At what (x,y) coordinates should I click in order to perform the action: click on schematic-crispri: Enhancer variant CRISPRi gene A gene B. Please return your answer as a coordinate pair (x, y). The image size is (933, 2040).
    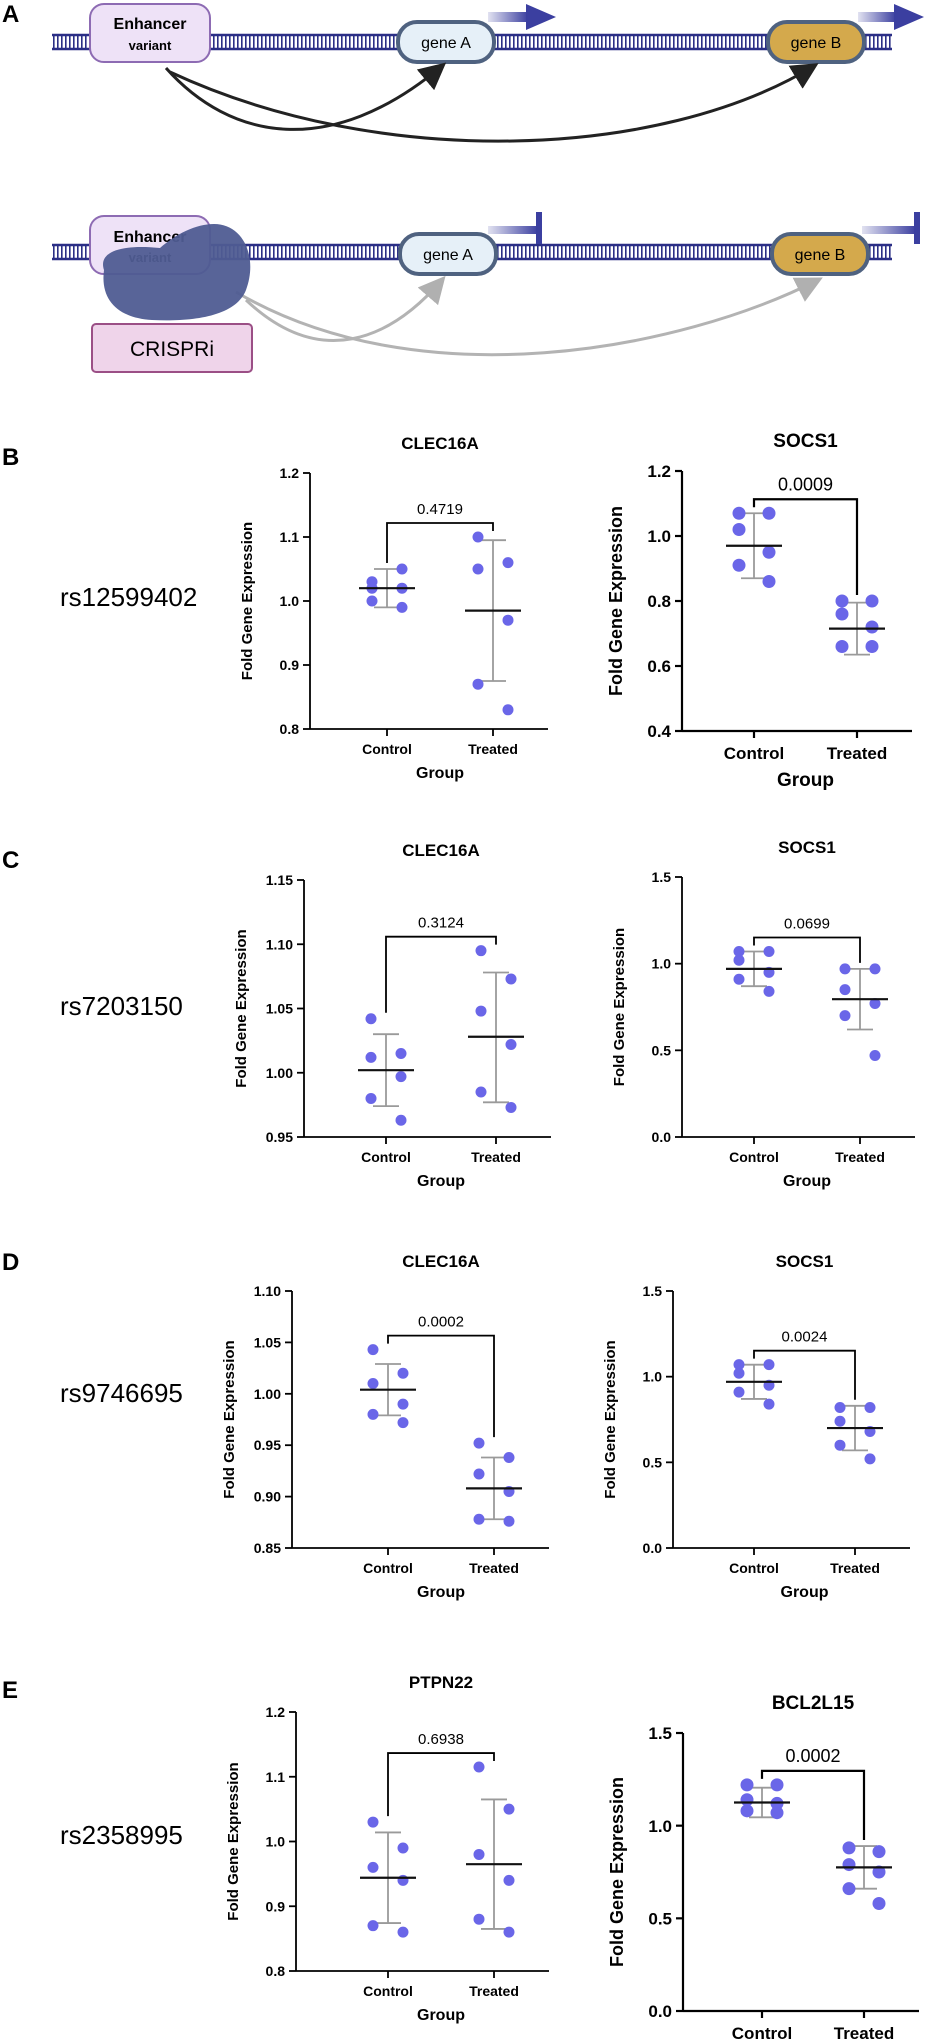
    Looking at the image, I should click on (486, 292).